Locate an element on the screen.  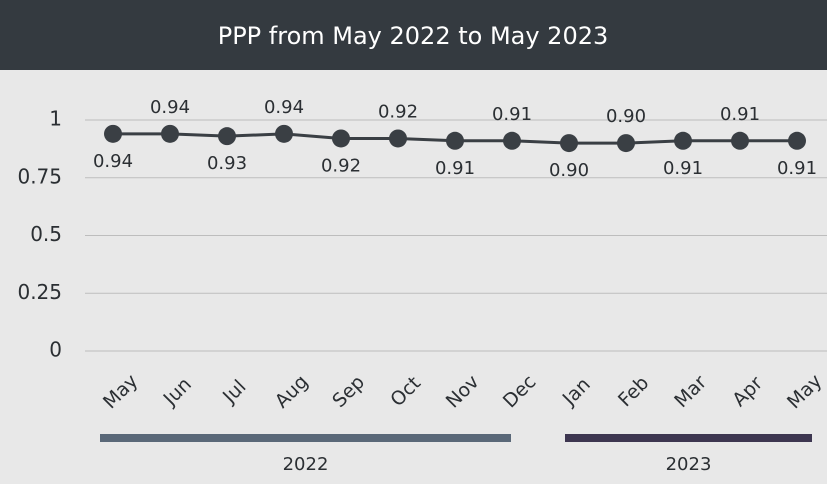
y-tick-label: 0.25 is located at coordinates (39, 292).